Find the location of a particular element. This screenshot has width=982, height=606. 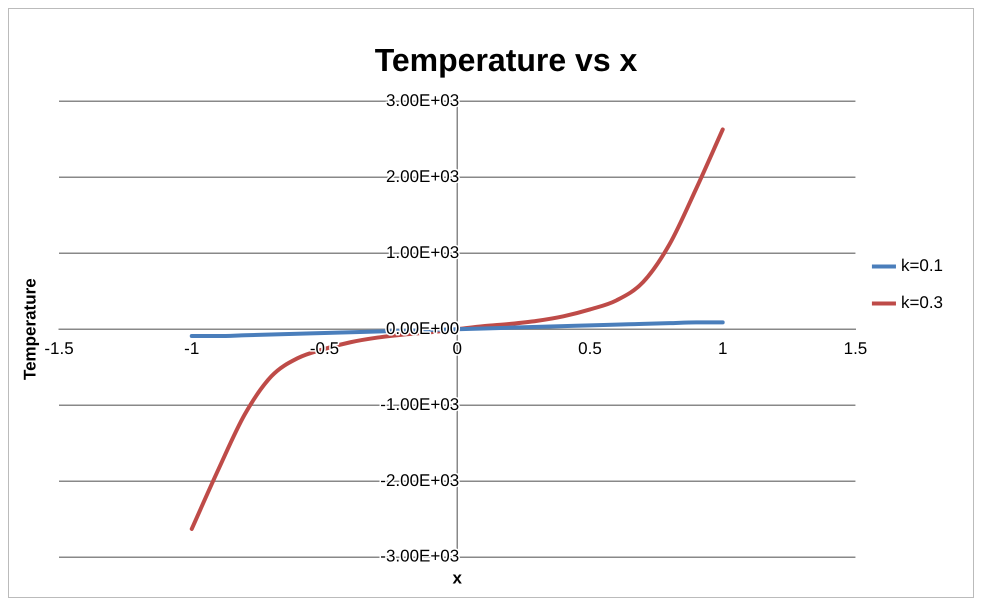

y-tick-label: -3.00E+03 is located at coordinates (420, 556).